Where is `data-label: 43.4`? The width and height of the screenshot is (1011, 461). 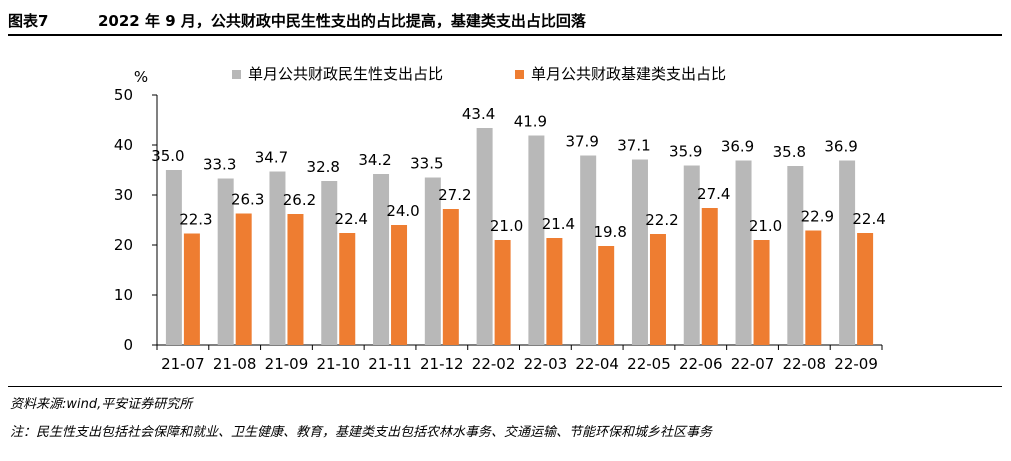
data-label: 43.4 is located at coordinates (478, 114).